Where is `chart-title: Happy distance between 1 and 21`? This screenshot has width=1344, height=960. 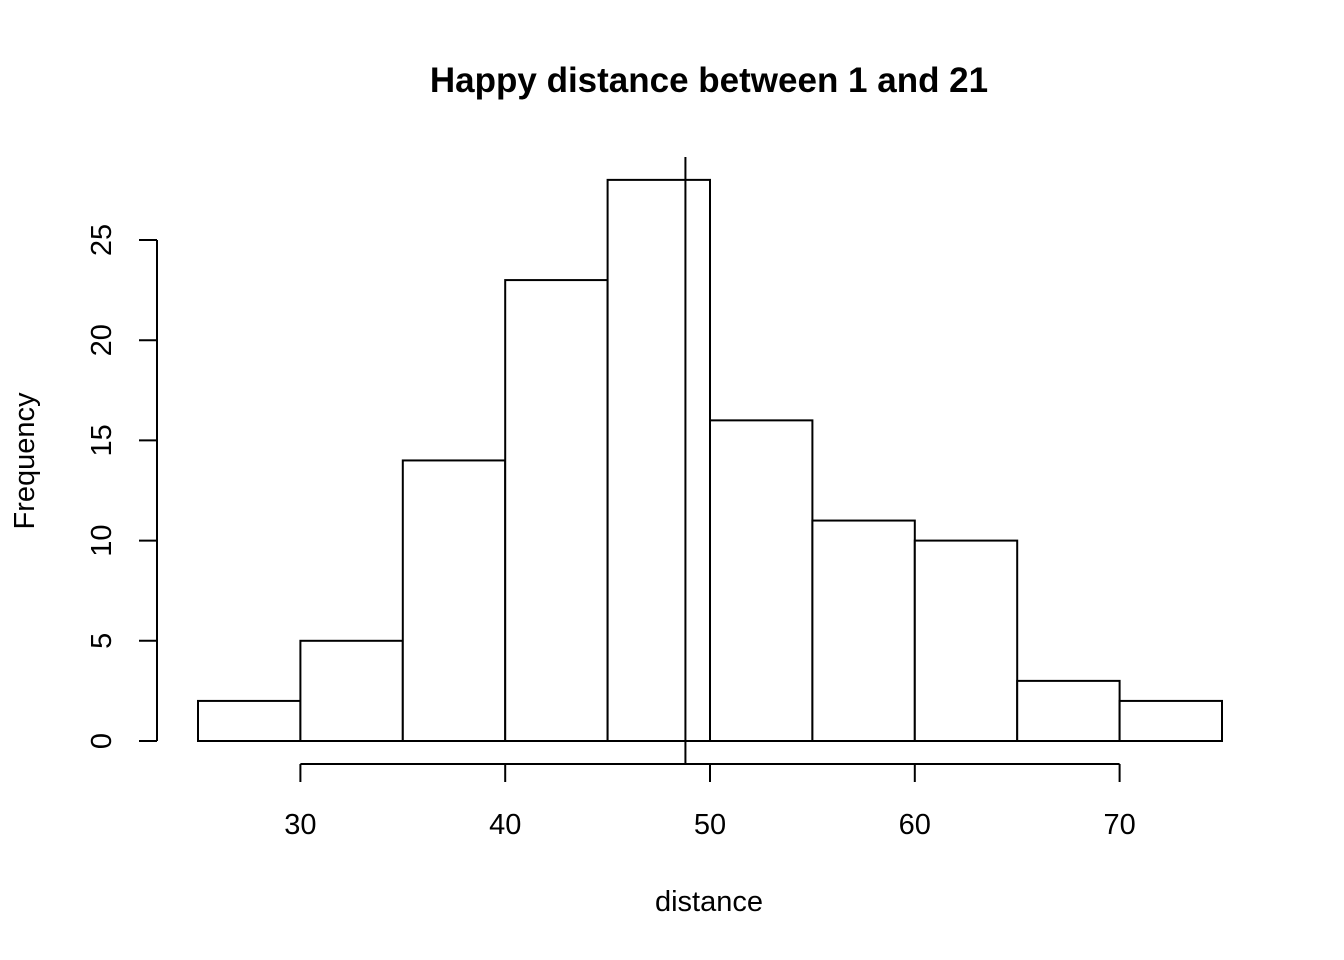 chart-title: Happy distance between 1 and 21 is located at coordinates (709, 80).